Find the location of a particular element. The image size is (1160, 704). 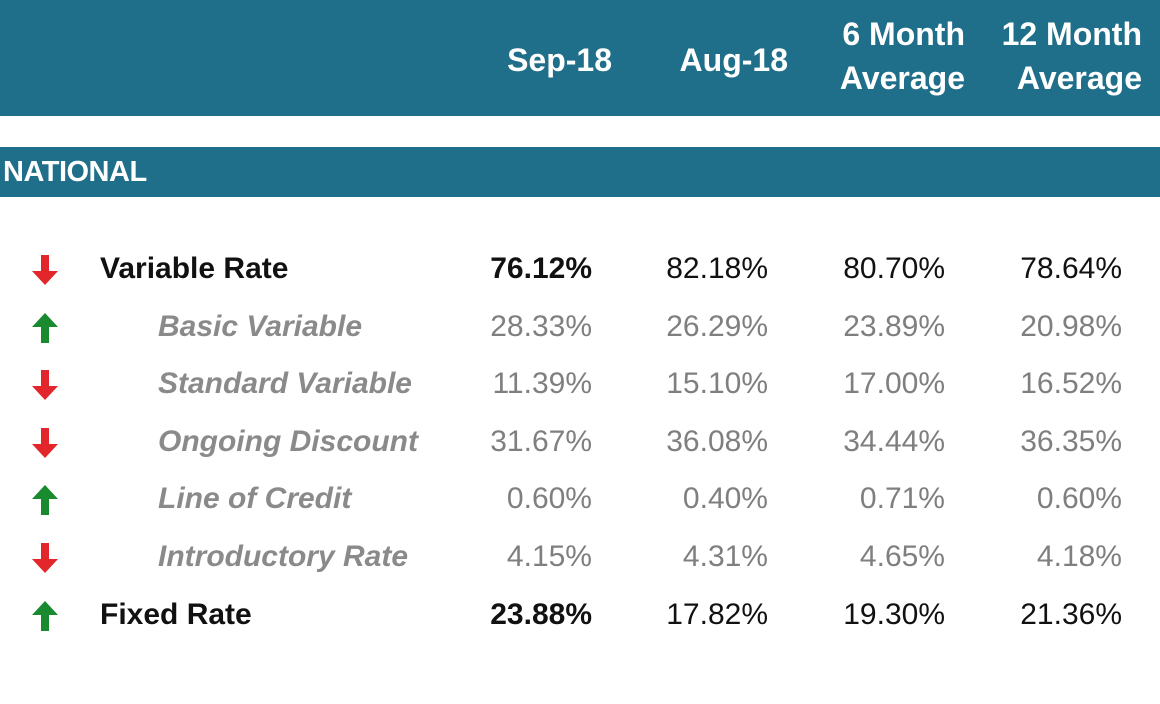

value-cell-6-month-average: 34.44% is located at coordinates (894, 441).